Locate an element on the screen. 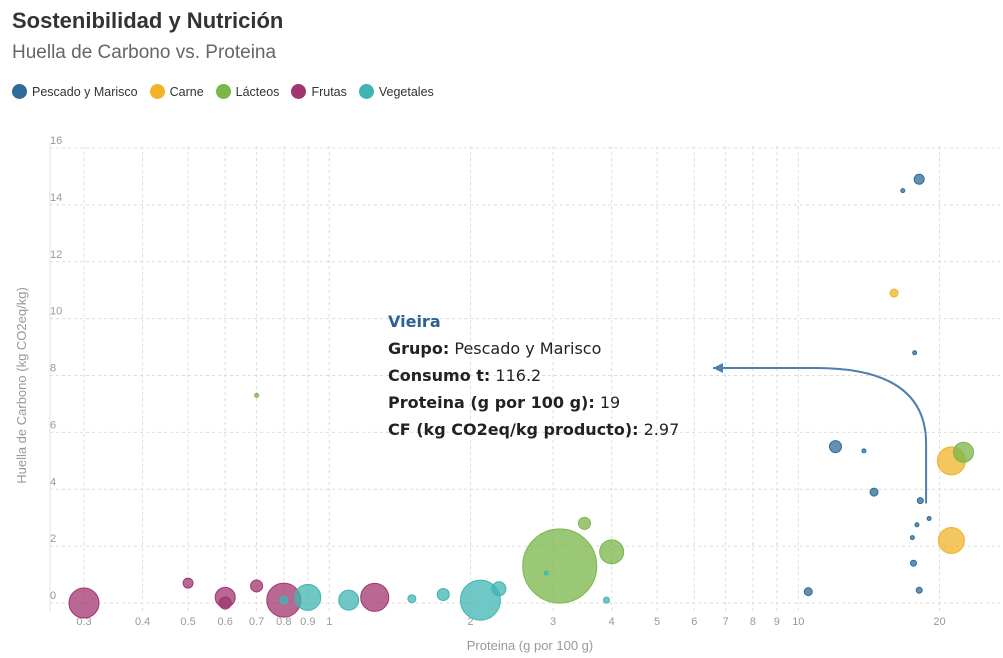 The image size is (1003, 658). legend-label: Carne is located at coordinates (186, 91).